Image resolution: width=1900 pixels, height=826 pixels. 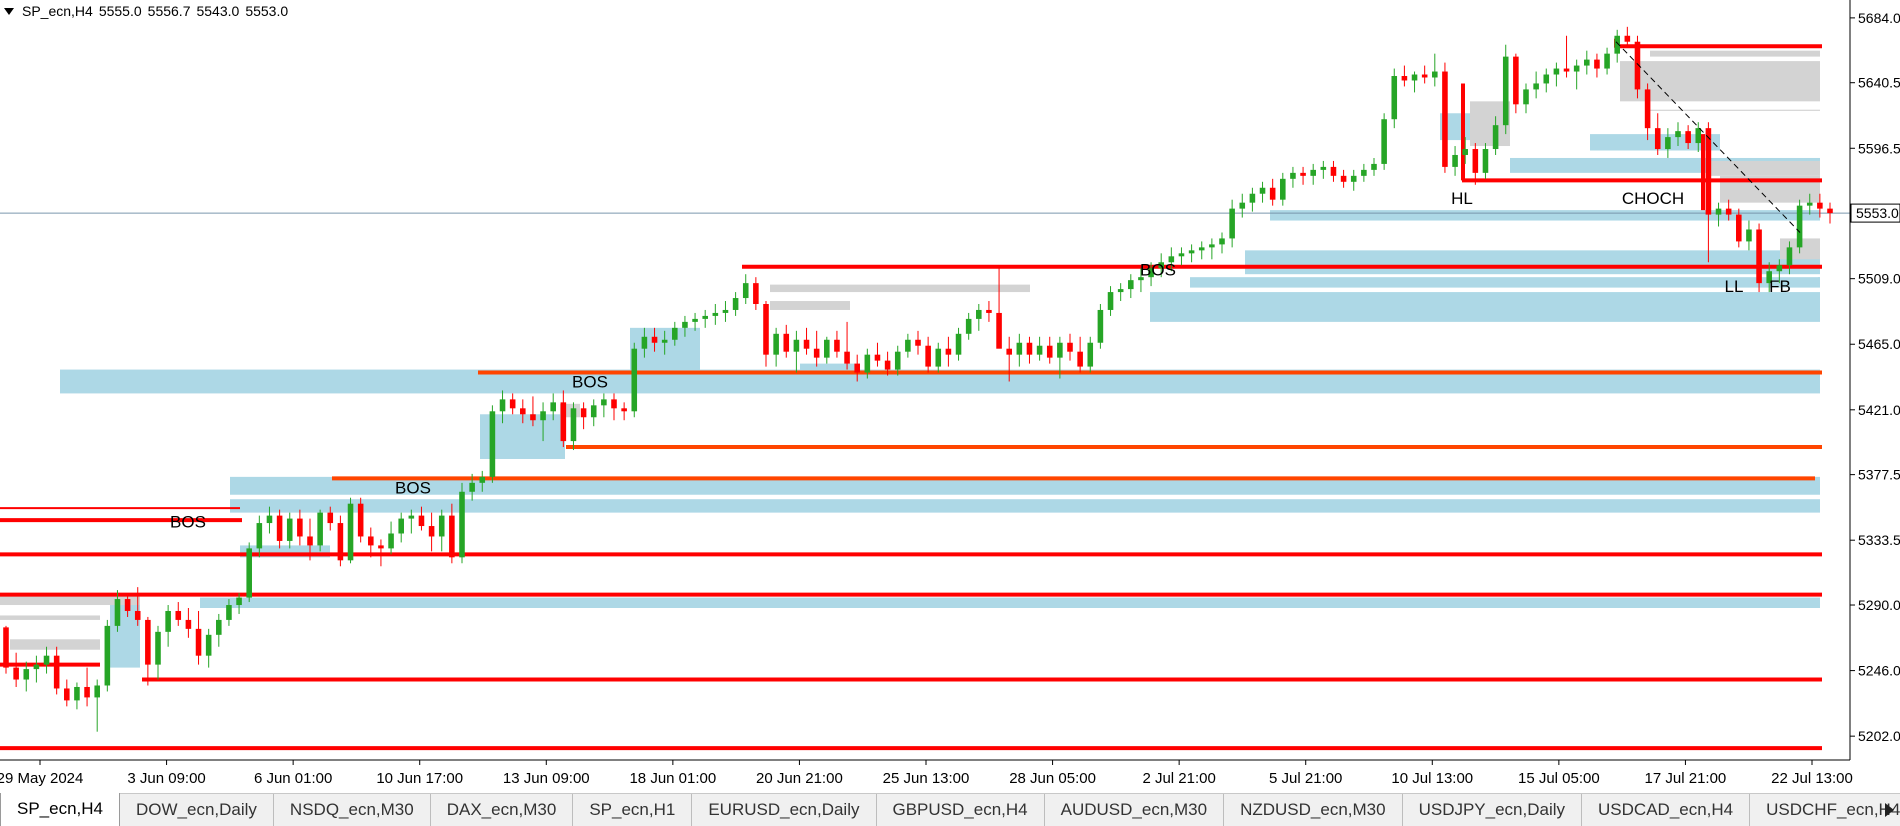 What do you see at coordinates (1493, 810) in the screenshot?
I see `tab-usdjpy-ecn-daily: USDJPY_ecn,Daily` at bounding box center [1493, 810].